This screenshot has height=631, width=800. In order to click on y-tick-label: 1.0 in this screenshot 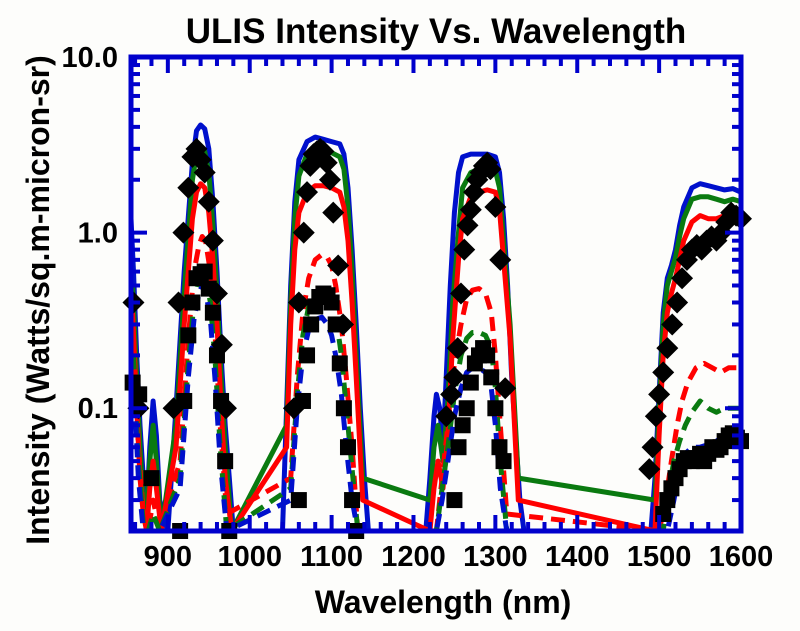, I will do `click(98, 234)`.